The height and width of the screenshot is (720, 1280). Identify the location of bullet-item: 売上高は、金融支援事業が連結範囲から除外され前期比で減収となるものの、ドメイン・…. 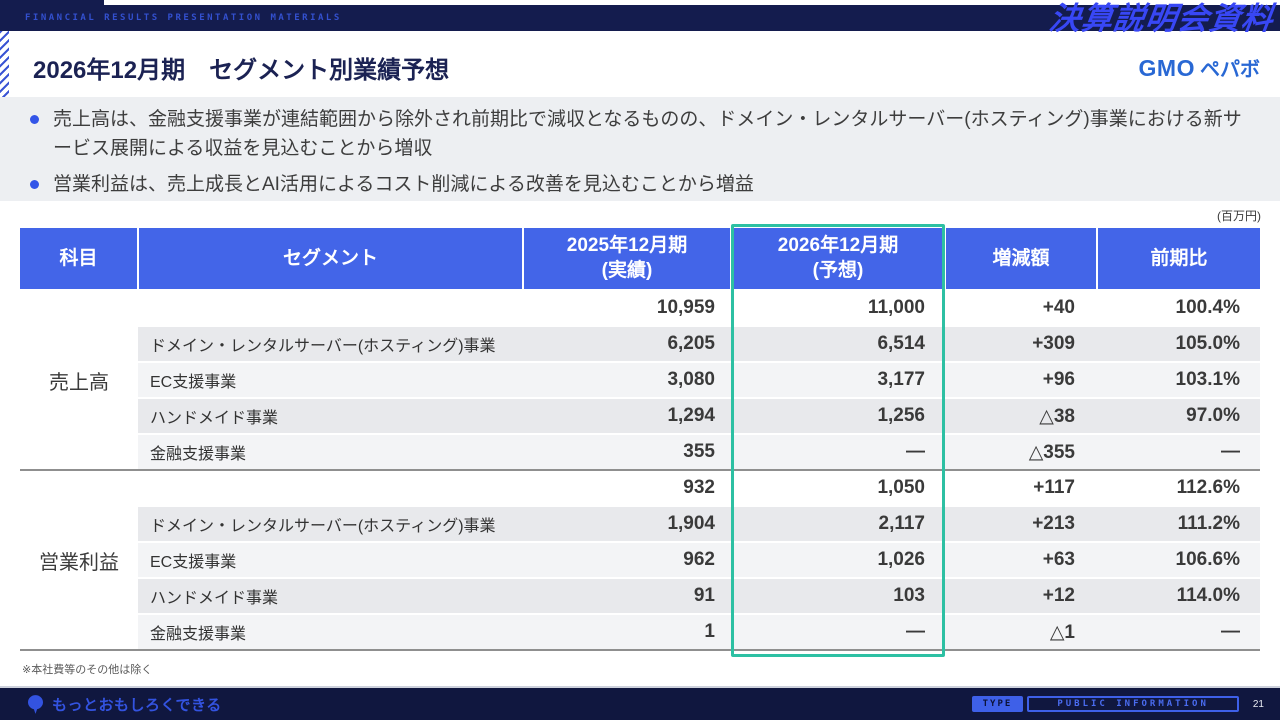
(644, 134).